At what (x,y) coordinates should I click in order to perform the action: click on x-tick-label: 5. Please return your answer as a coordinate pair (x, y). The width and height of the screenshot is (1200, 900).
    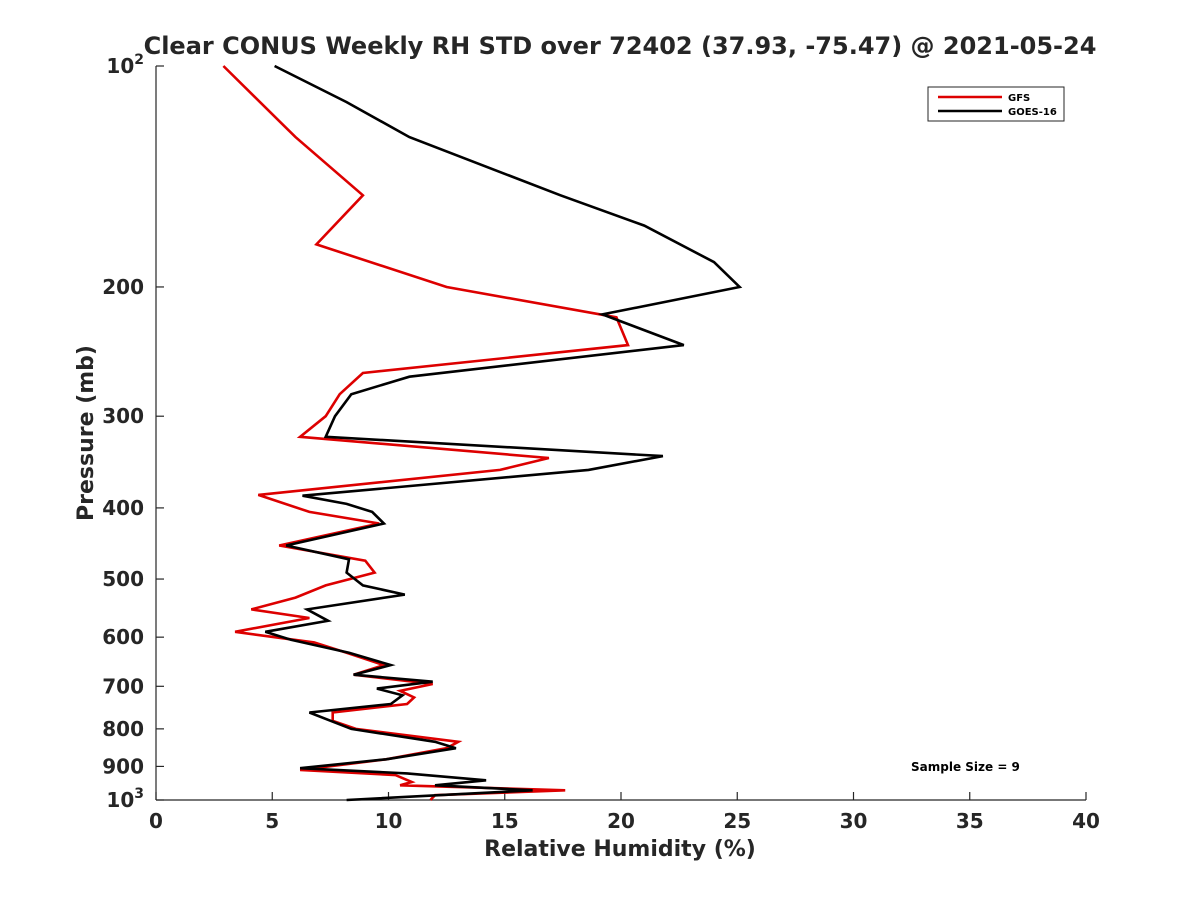
    Looking at the image, I should click on (272, 821).